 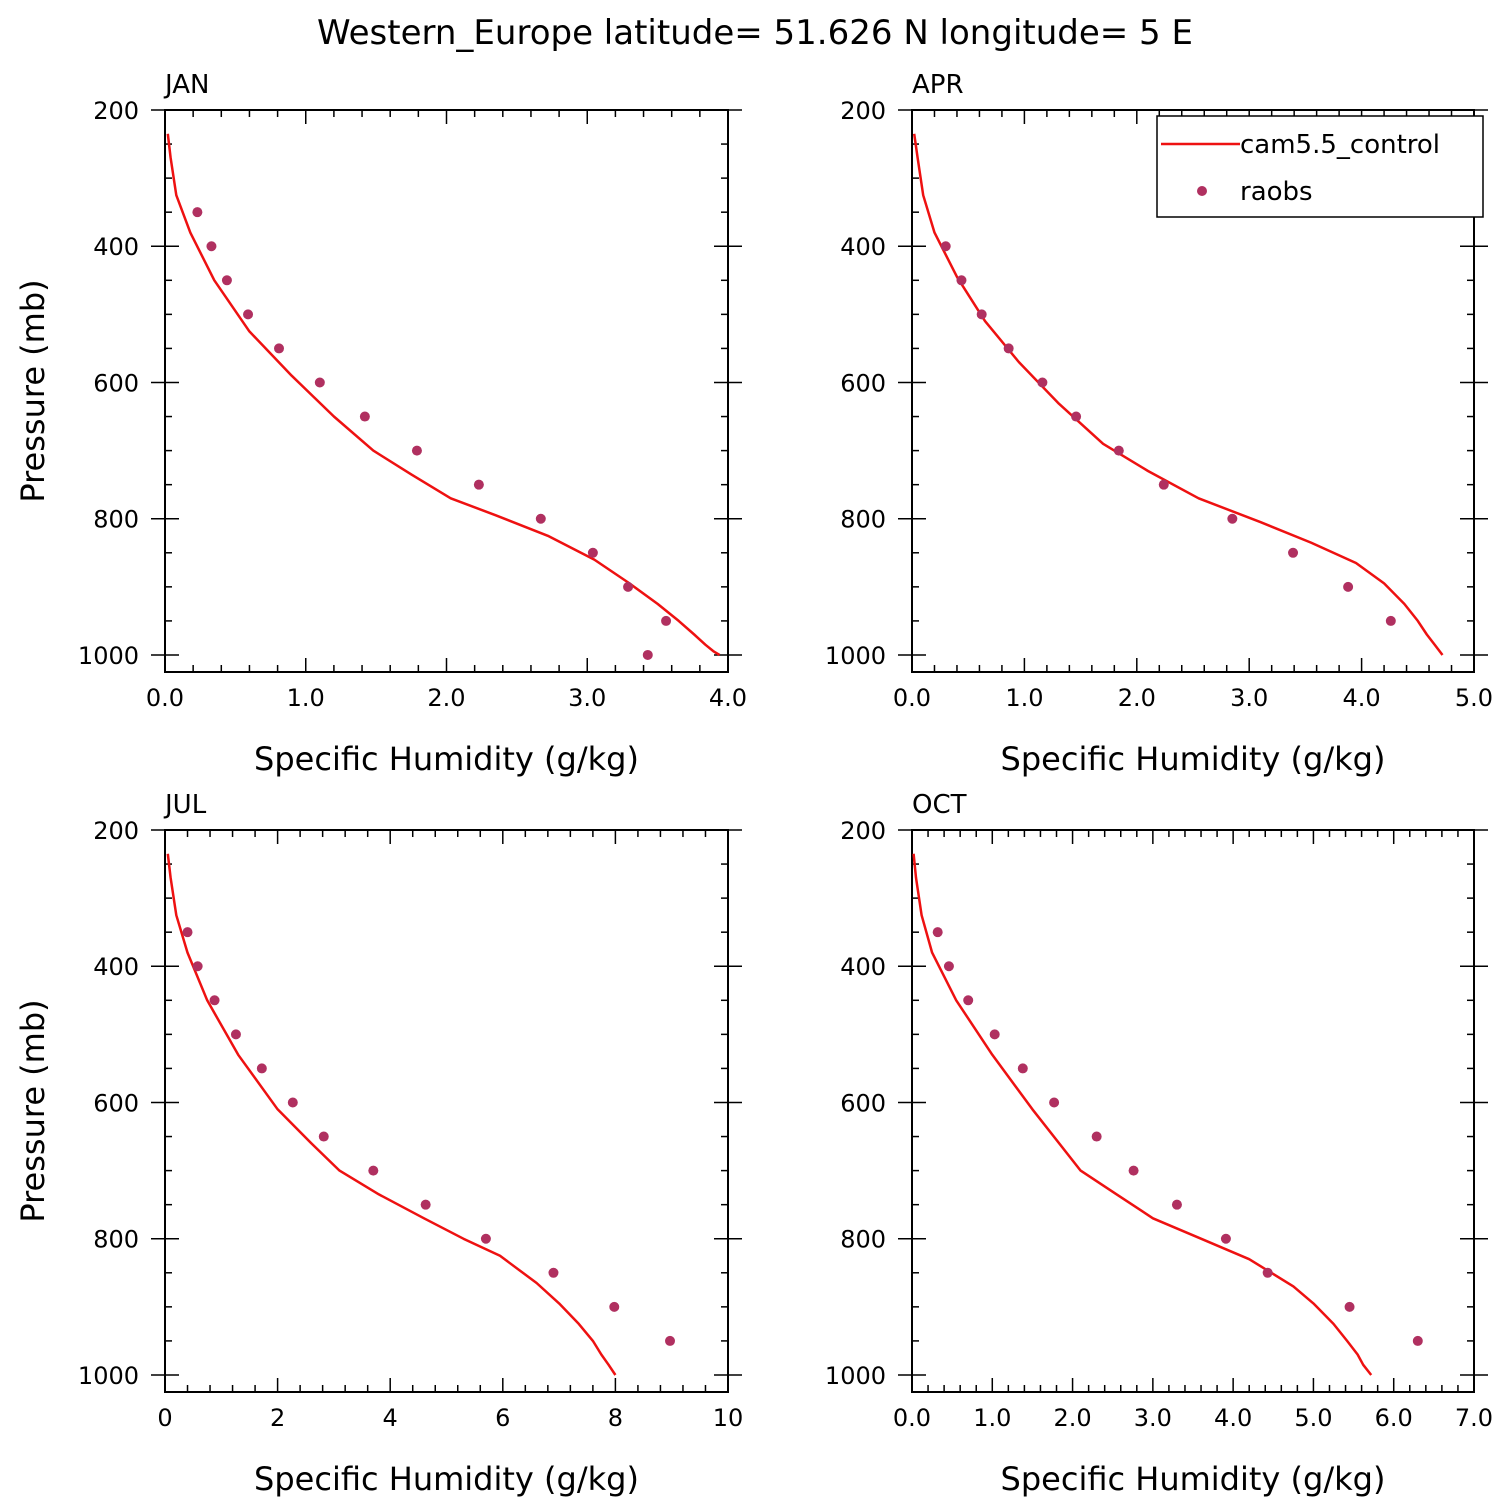 I want to click on x-tick-label: 1.0, so click(x=1024, y=698).